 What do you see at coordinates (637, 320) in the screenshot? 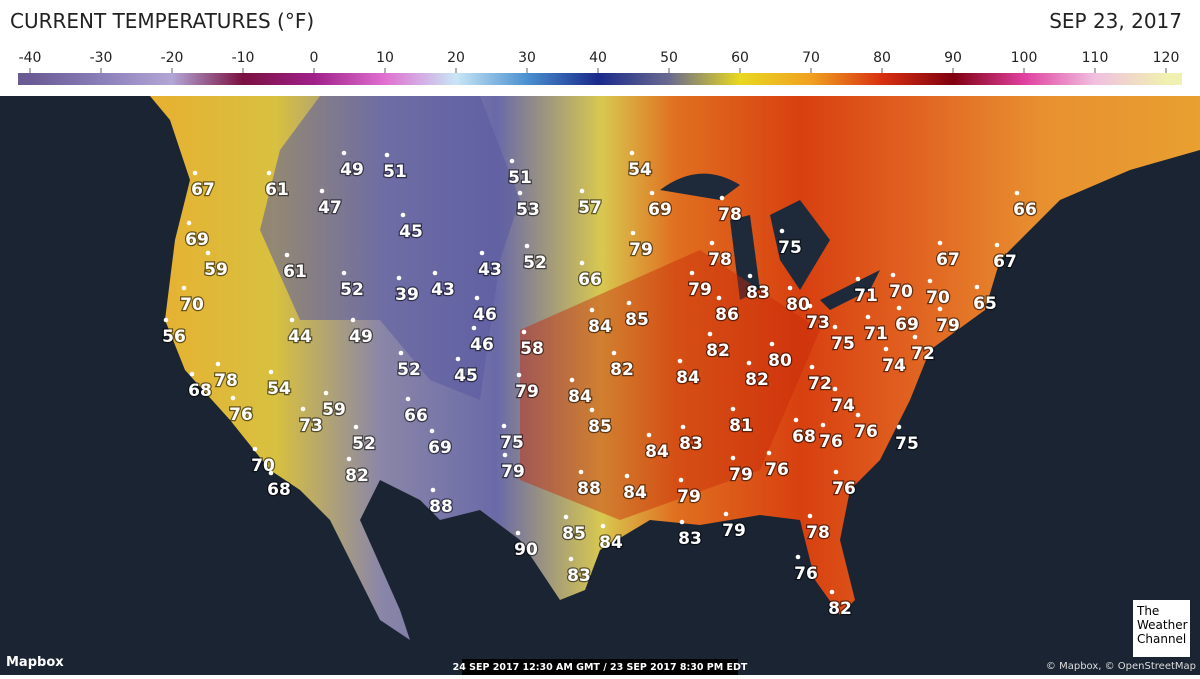
I see `temperature-reading: 85` at bounding box center [637, 320].